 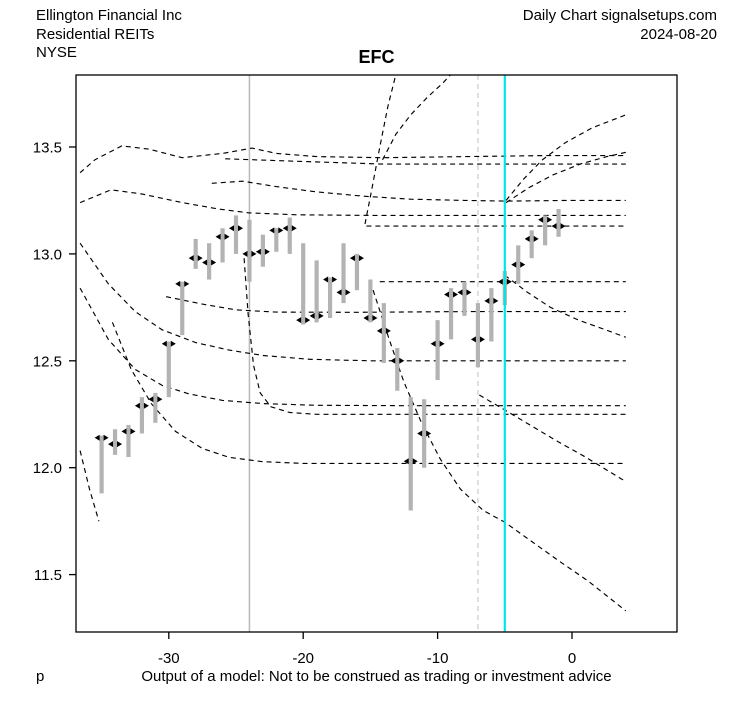 I want to click on chart-type-label: Daily Chart signalsetups.com, so click(x=619, y=15).